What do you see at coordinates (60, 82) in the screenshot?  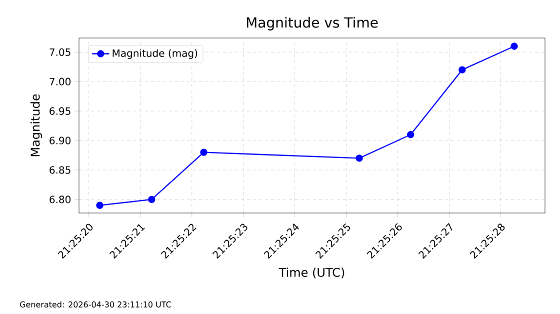 I see `y-tick-label: 7.00` at bounding box center [60, 82].